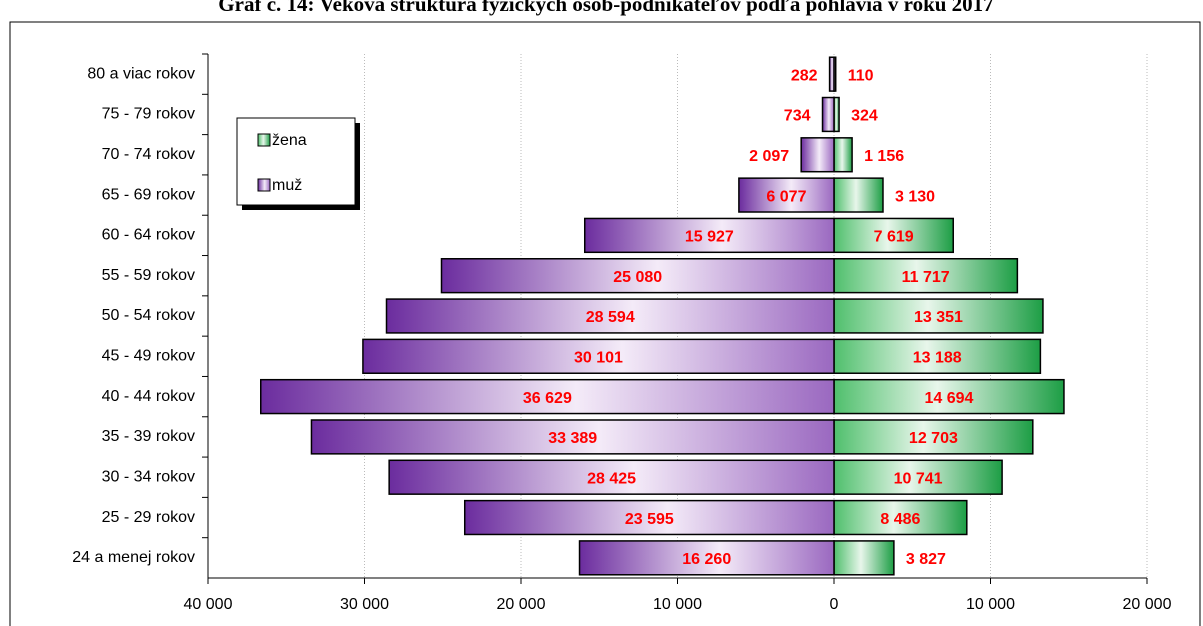 The width and height of the screenshot is (1203, 626). Describe the element at coordinates (884, 156) in the screenshot. I see `value-label: 1 156` at that location.